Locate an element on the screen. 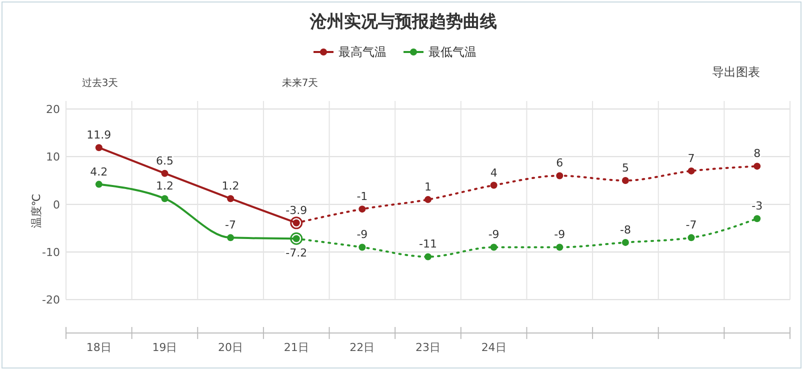 The height and width of the screenshot is (372, 807). legend-label: 最低气温 is located at coordinates (452, 52).